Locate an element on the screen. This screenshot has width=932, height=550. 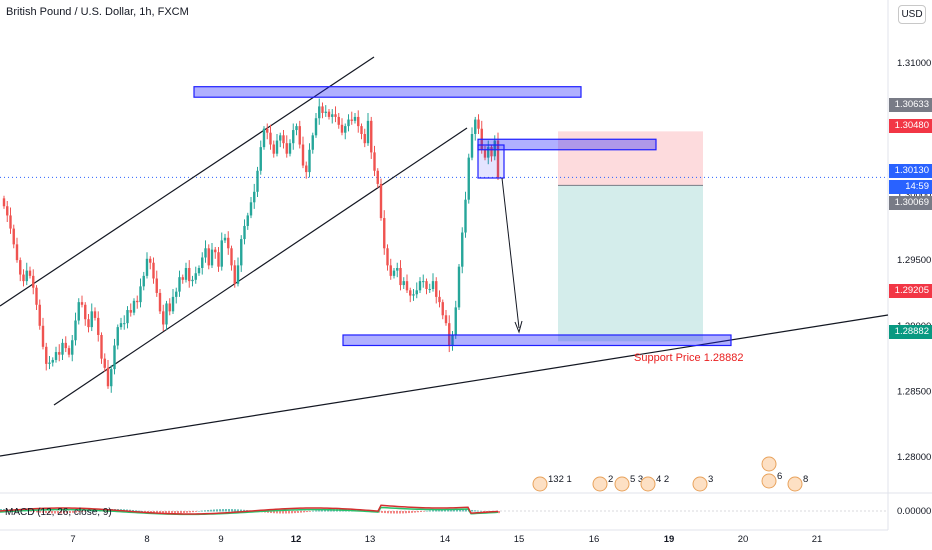
x-tick-label: 7 is located at coordinates (72, 539).